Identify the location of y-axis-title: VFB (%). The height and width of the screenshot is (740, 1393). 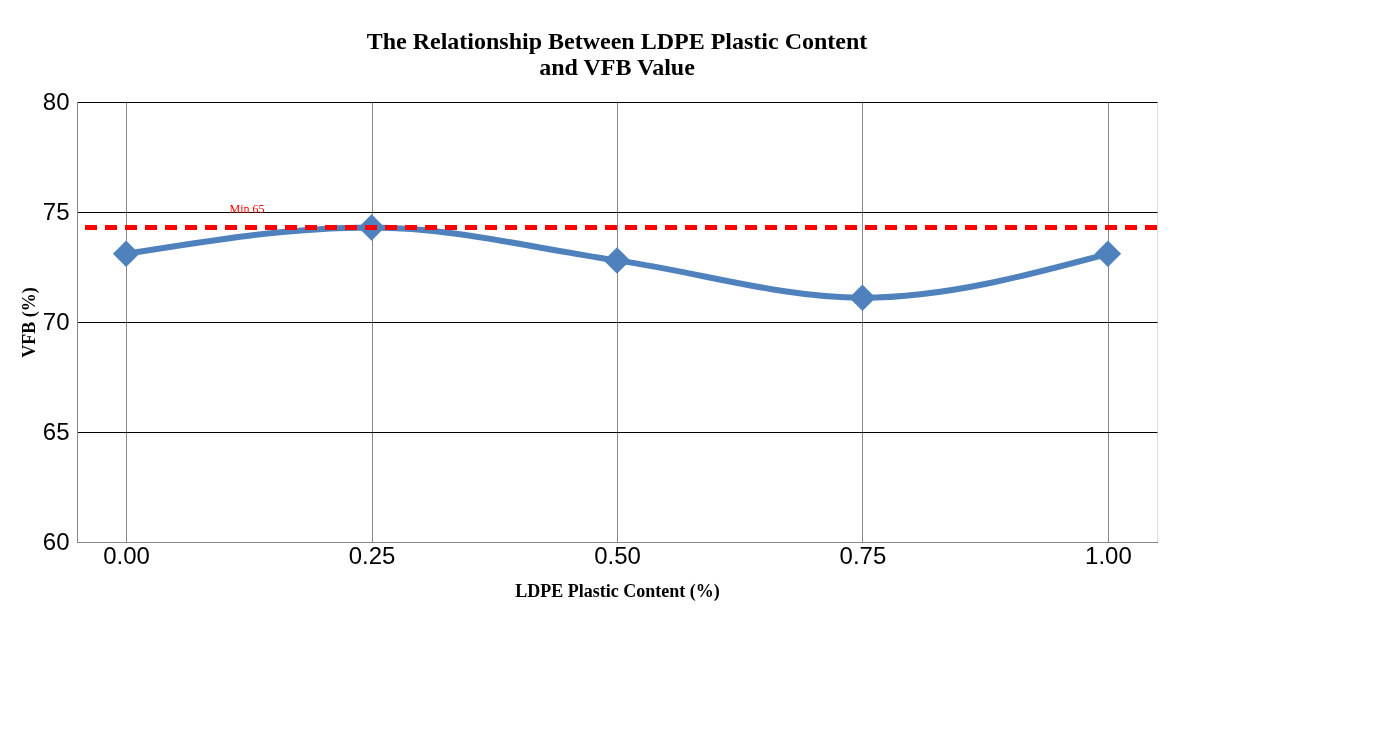
(29, 322).